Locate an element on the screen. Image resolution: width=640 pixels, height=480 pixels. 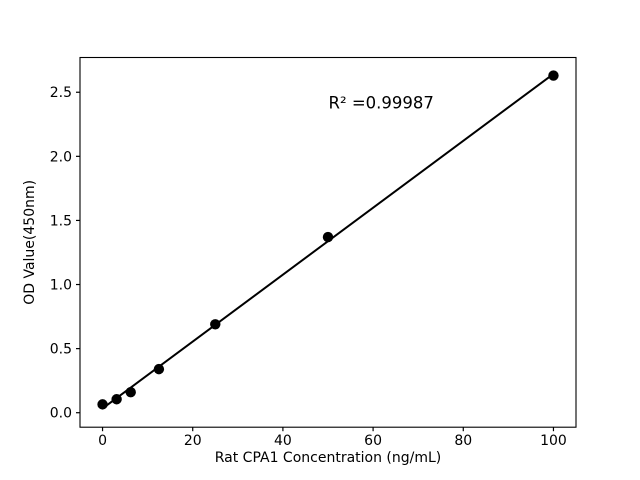
x-tick-label: 80 is located at coordinates (463, 441).